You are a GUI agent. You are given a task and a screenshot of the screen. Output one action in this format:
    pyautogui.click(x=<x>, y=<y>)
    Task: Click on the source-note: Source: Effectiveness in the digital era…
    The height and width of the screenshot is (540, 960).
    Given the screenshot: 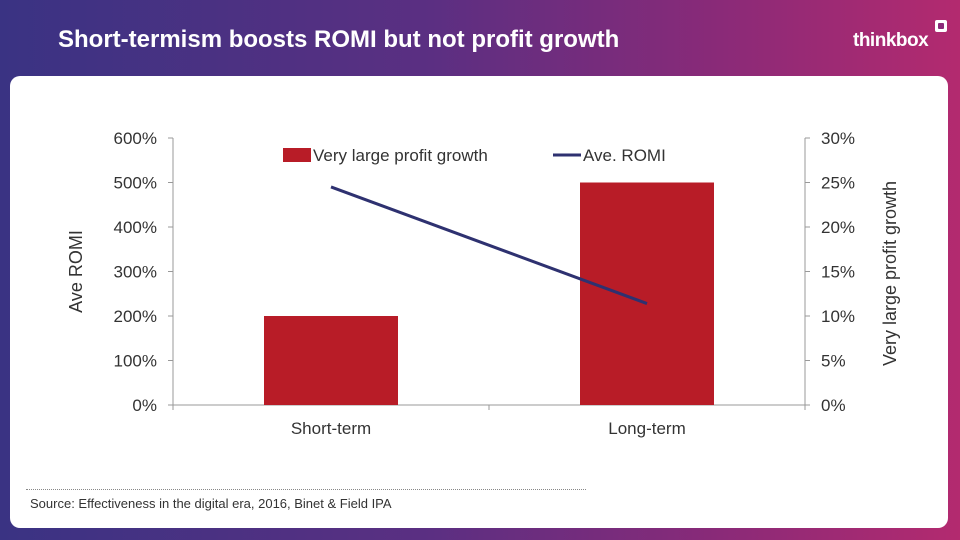 What is the action you would take?
    pyautogui.click(x=211, y=503)
    